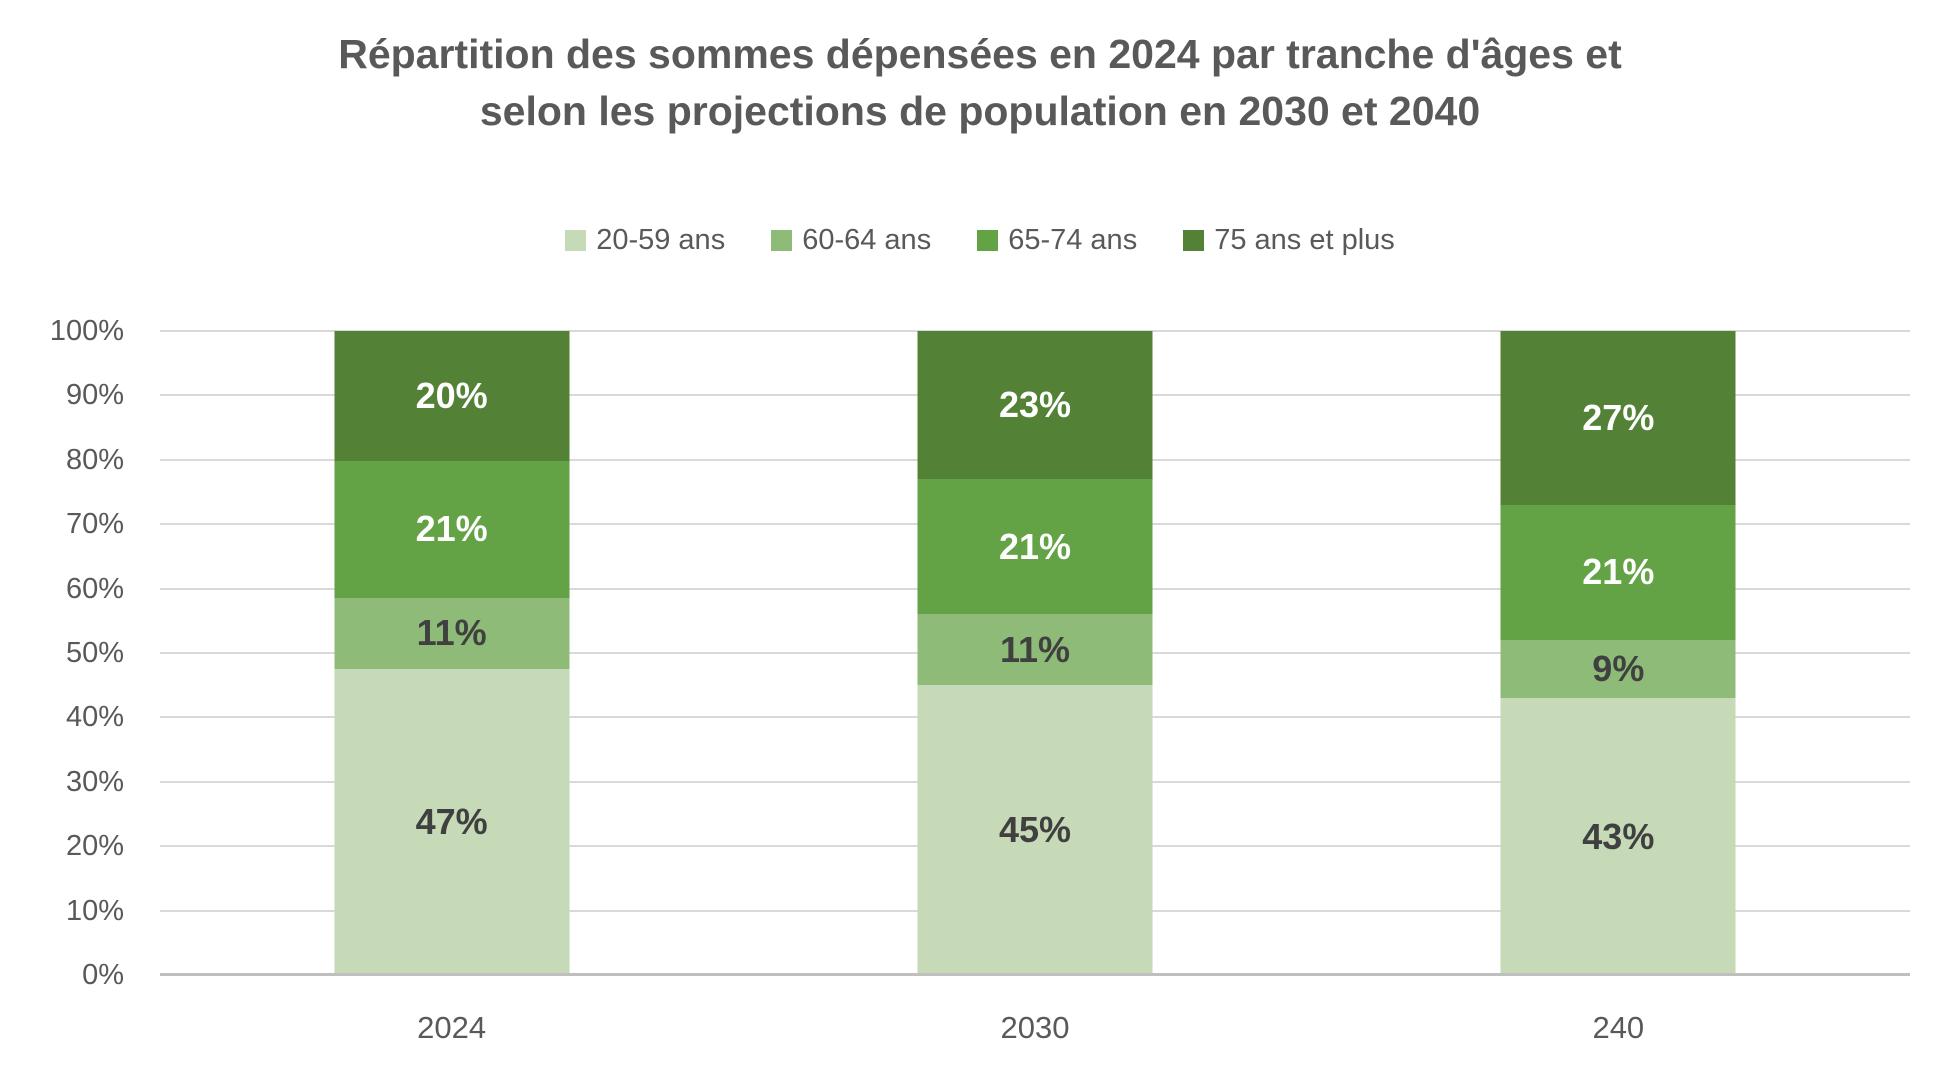 The height and width of the screenshot is (1082, 1960). I want to click on bar-segment-2024-75-ans-et-plus: 20%, so click(452, 396).